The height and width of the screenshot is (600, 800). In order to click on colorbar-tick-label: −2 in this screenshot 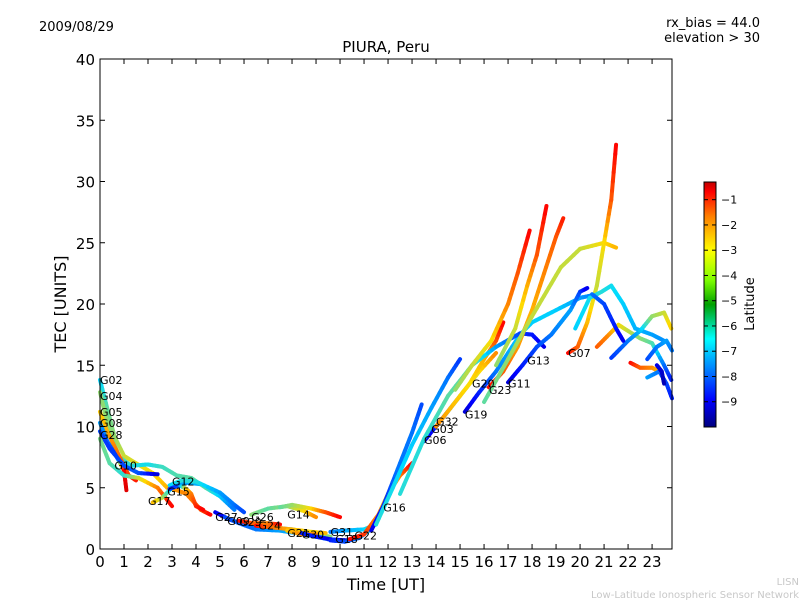, I will do `click(729, 225)`.